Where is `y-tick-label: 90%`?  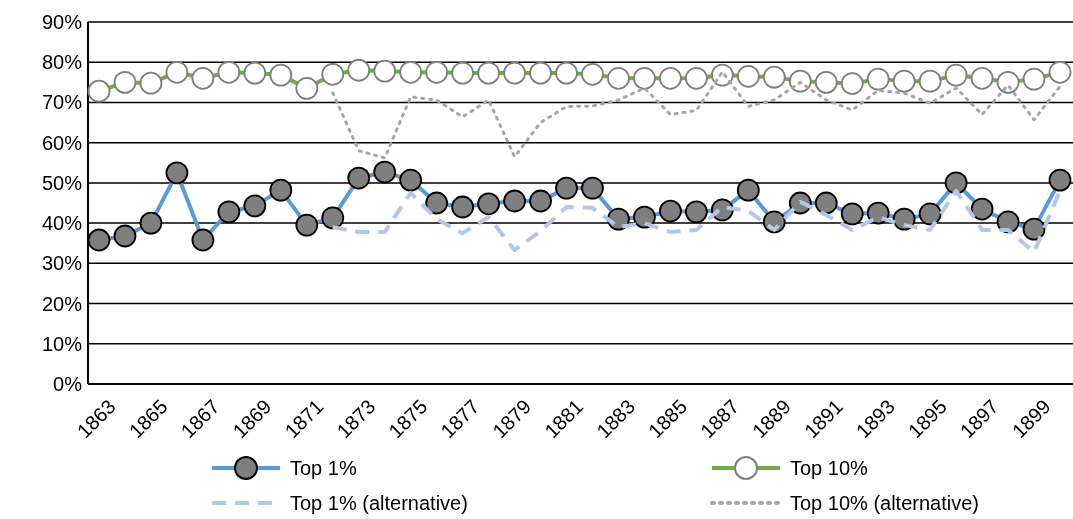
y-tick-label: 90% is located at coordinates (62, 22).